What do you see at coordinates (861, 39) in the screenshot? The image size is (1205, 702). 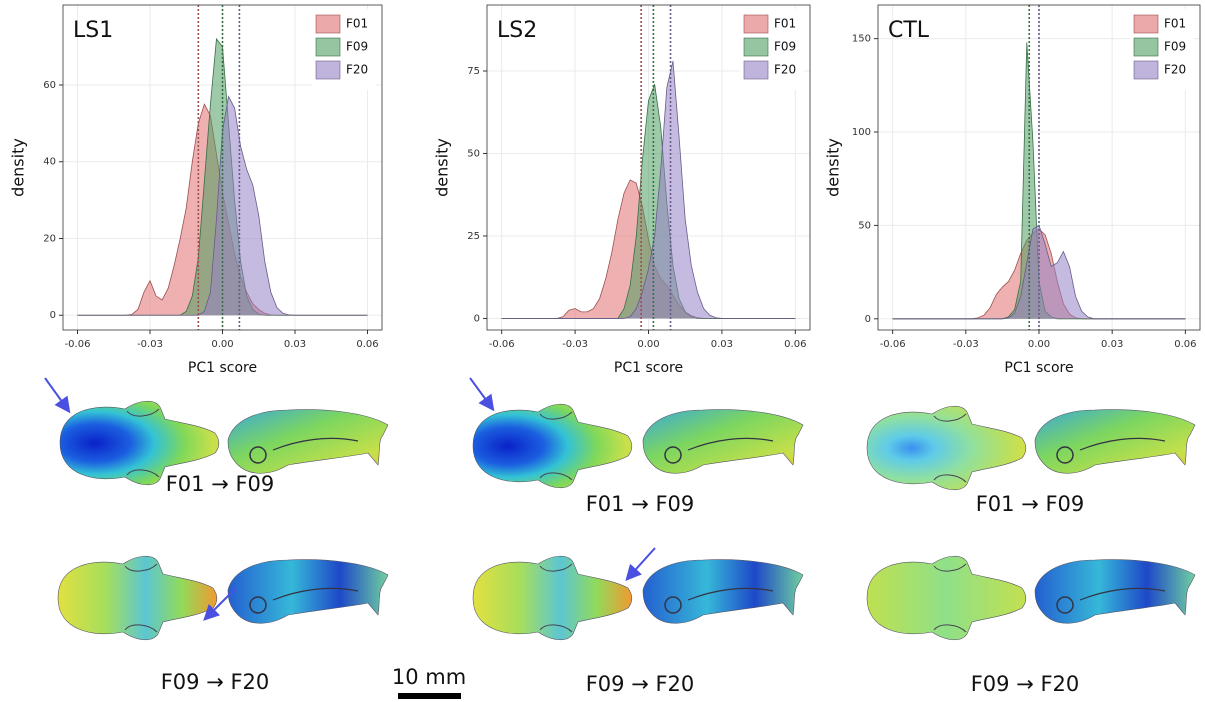 I see `y-tick-label: 150` at bounding box center [861, 39].